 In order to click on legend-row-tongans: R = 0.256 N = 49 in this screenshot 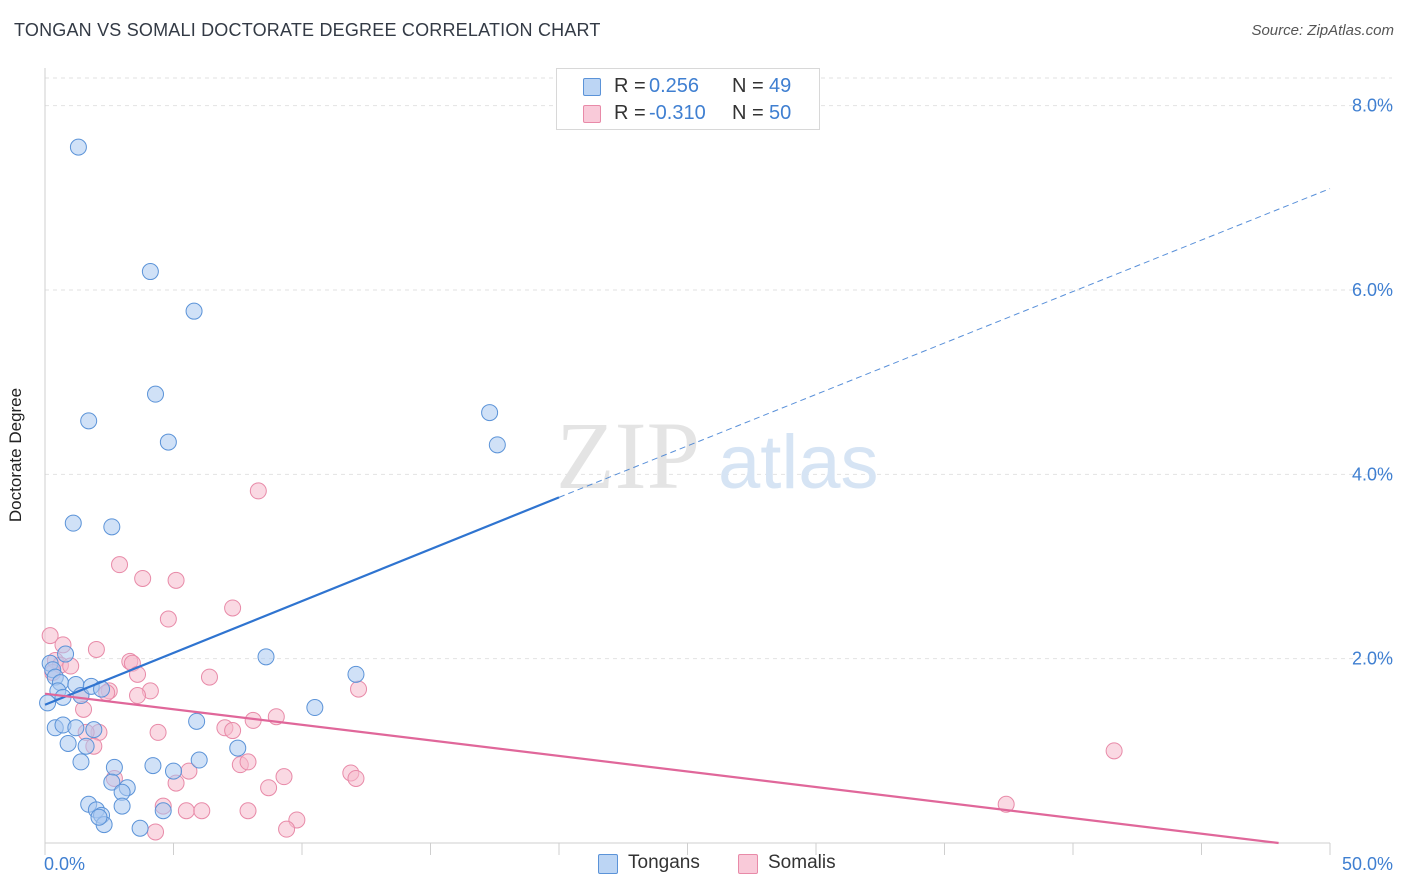, I will do `click(688, 87)`.